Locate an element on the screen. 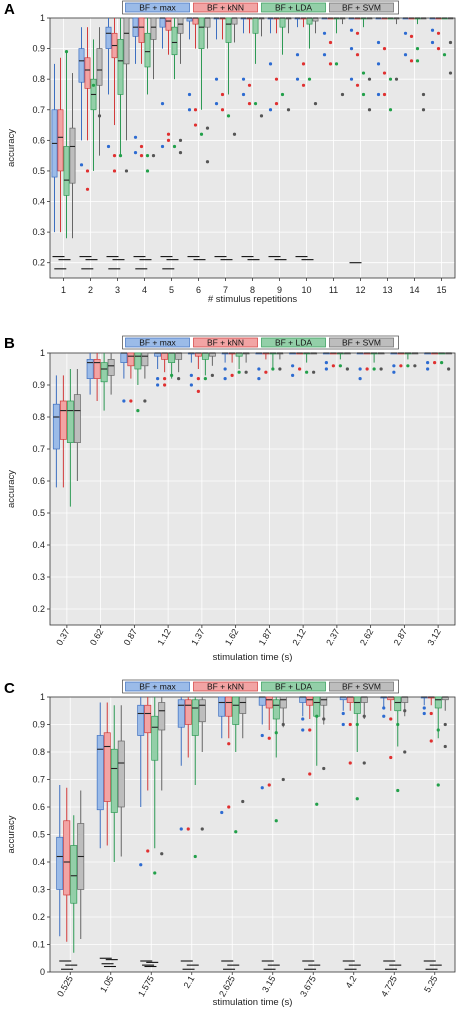 Image resolution: width=461 pixels, height=1011 pixels. x-tick-label: 0.62 is located at coordinates (96, 637).